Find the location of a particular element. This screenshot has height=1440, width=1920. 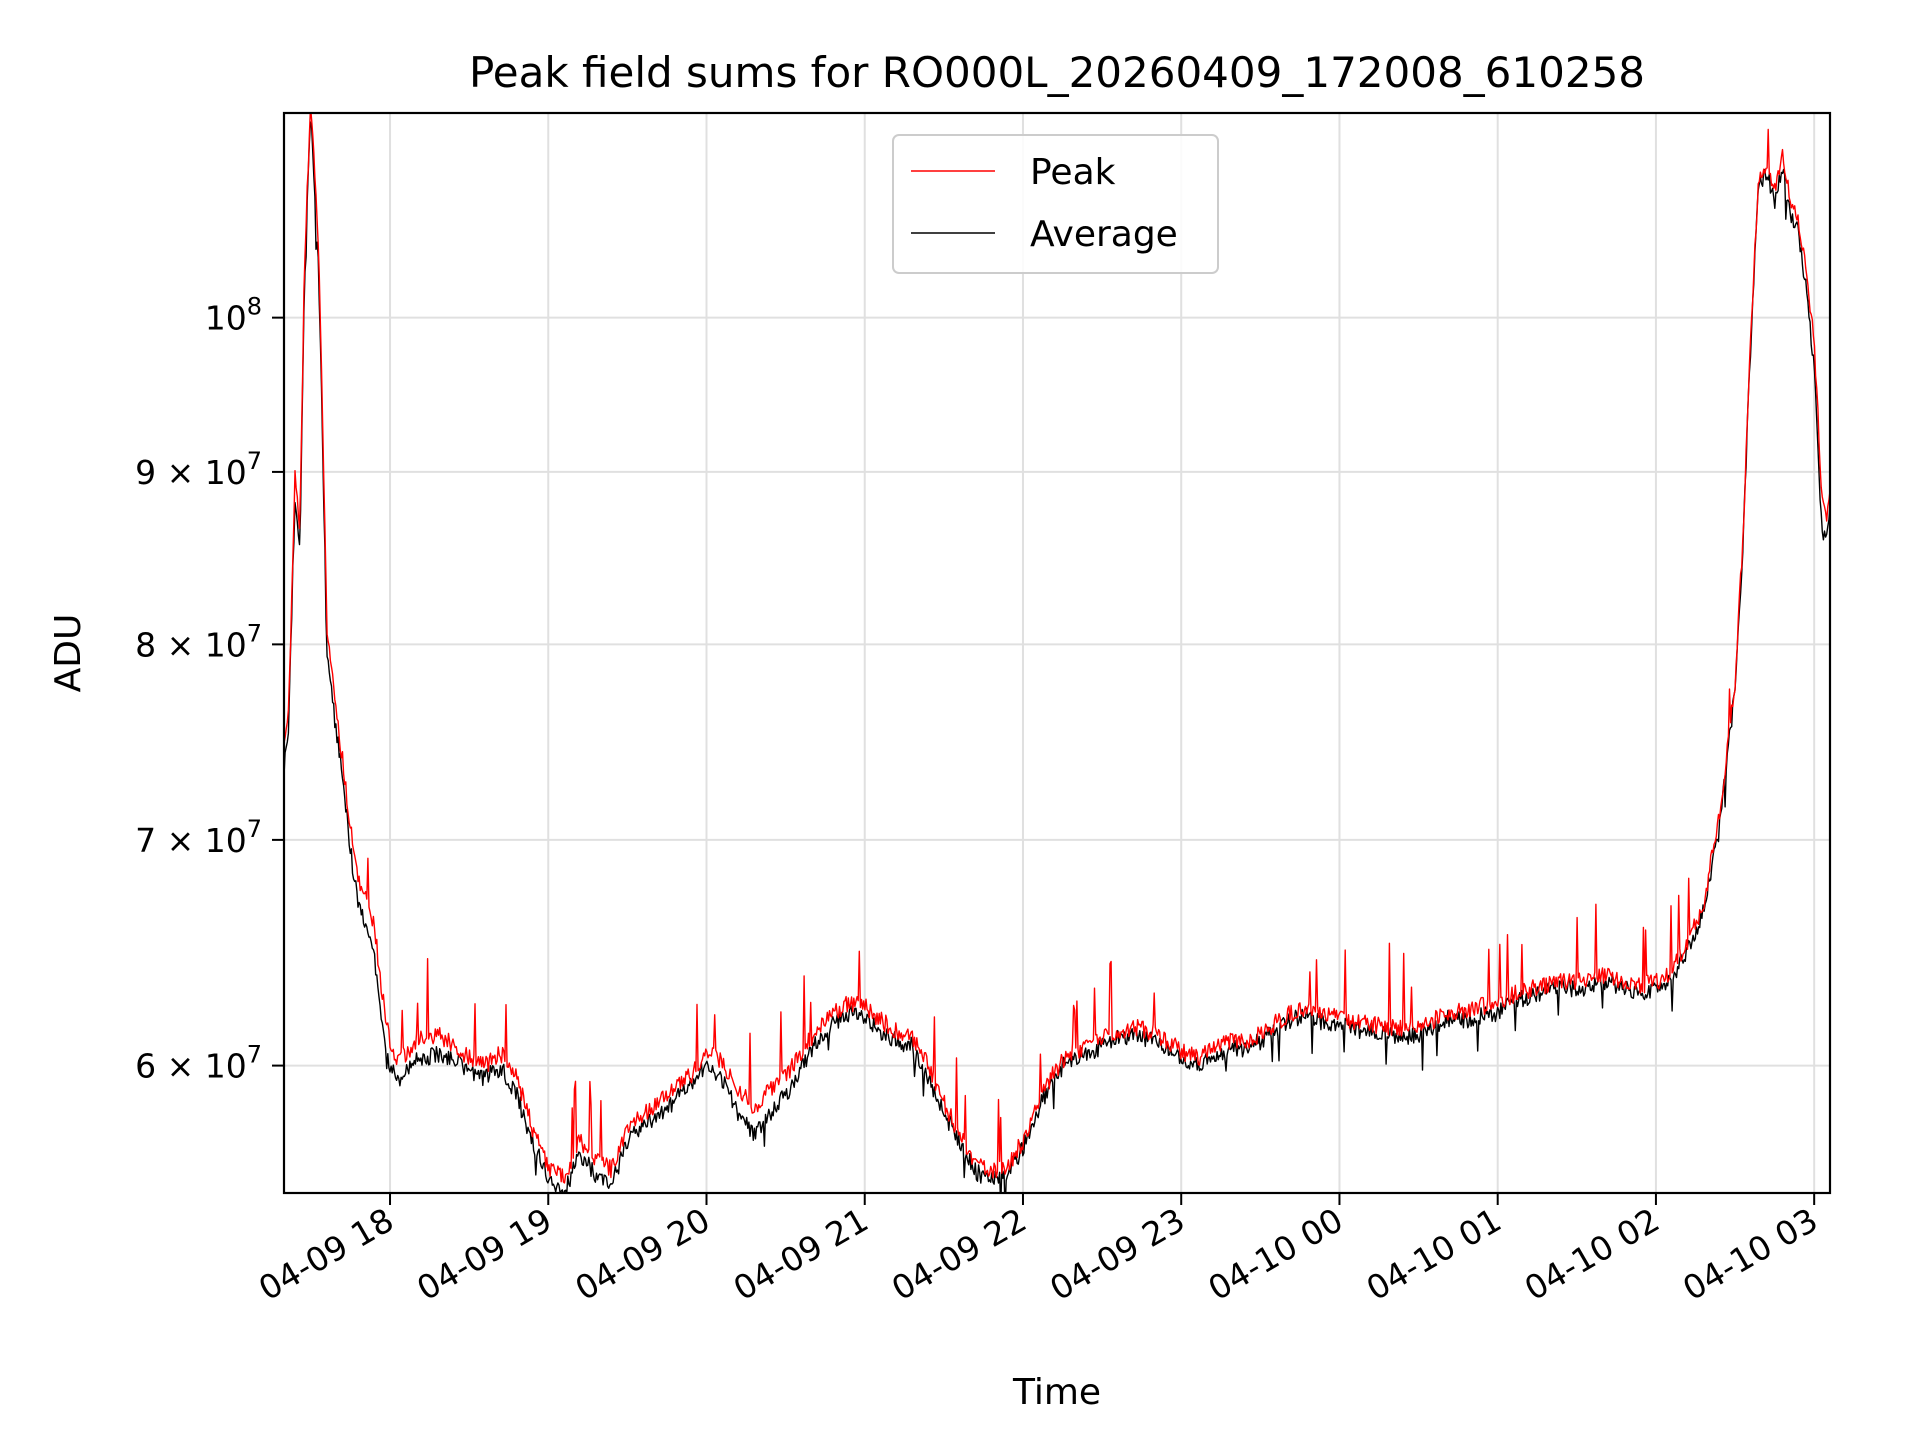

y-tick-label: 6 × 107 is located at coordinates (198, 1063).